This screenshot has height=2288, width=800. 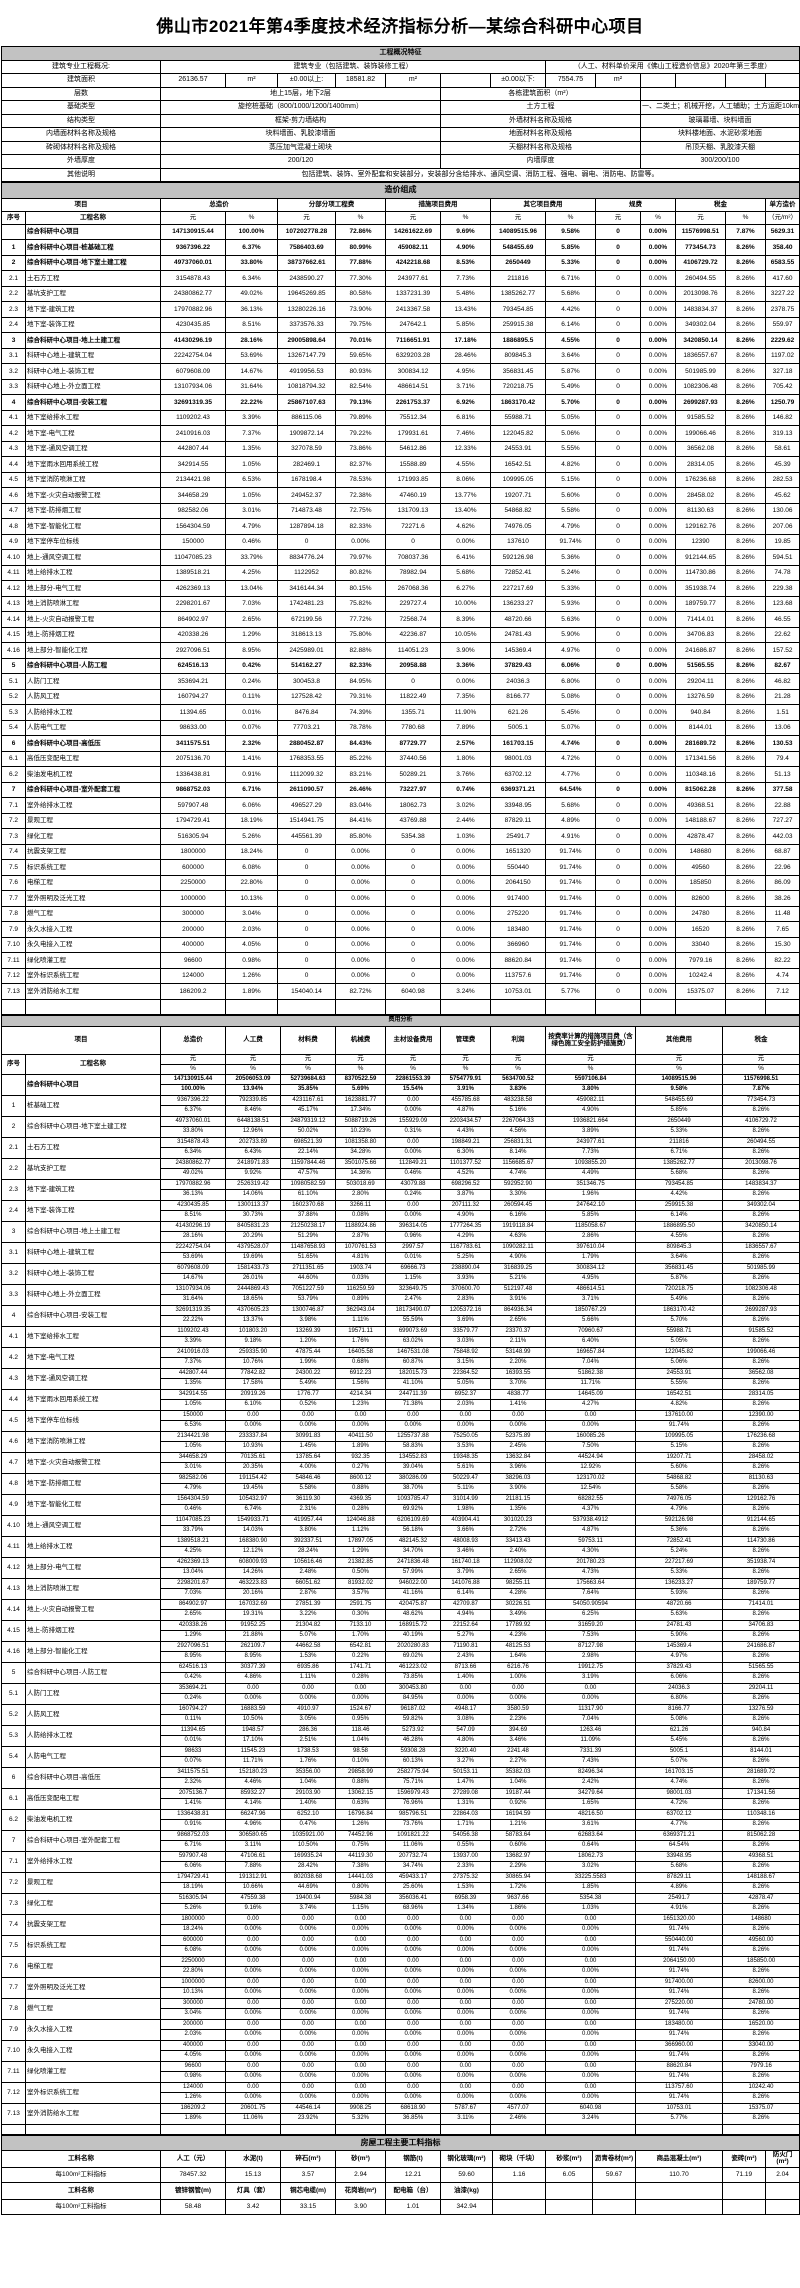 What do you see at coordinates (518, 340) in the screenshot?
I see `row-value: 1886895.5` at bounding box center [518, 340].